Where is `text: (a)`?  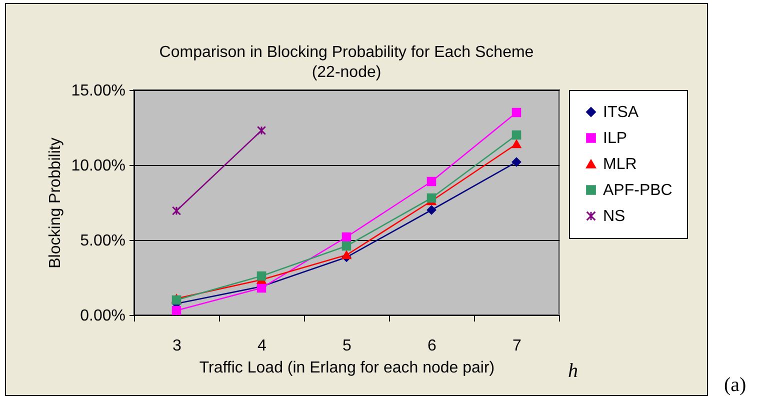
text: (a) is located at coordinates (735, 385).